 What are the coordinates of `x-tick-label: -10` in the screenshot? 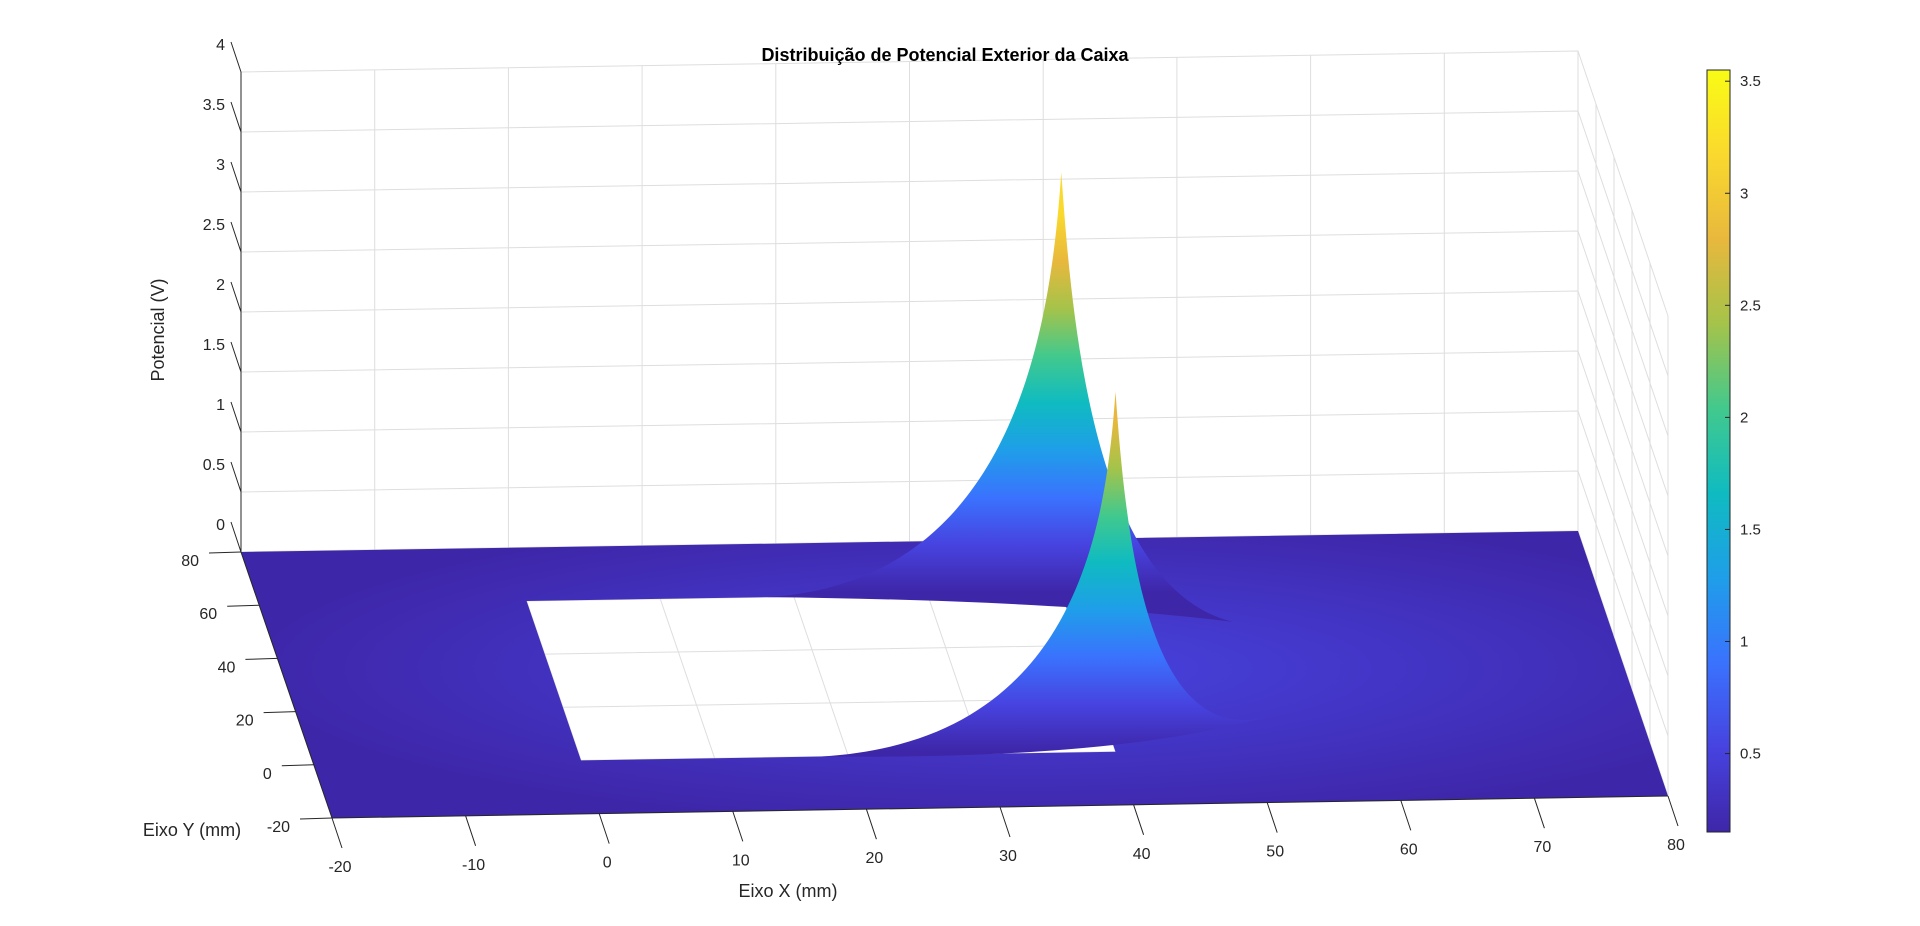 It's located at (473, 865).